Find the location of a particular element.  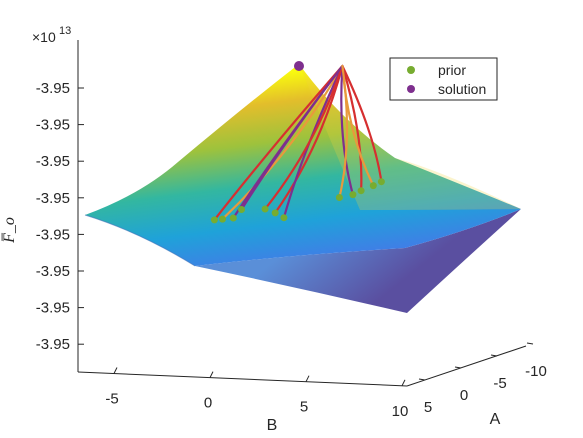

a-tick-label: -10 is located at coordinates (536, 371).